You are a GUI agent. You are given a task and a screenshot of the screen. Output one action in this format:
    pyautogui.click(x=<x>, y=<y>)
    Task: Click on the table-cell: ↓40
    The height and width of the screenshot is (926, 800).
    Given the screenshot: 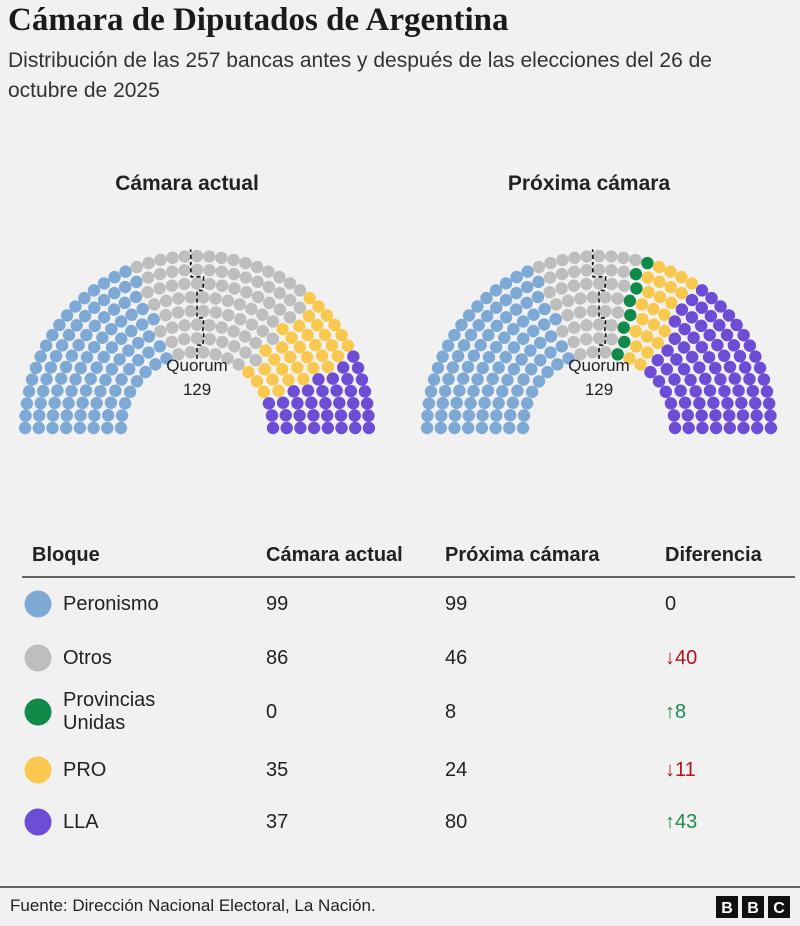 What is the action you would take?
    pyautogui.click(x=681, y=658)
    